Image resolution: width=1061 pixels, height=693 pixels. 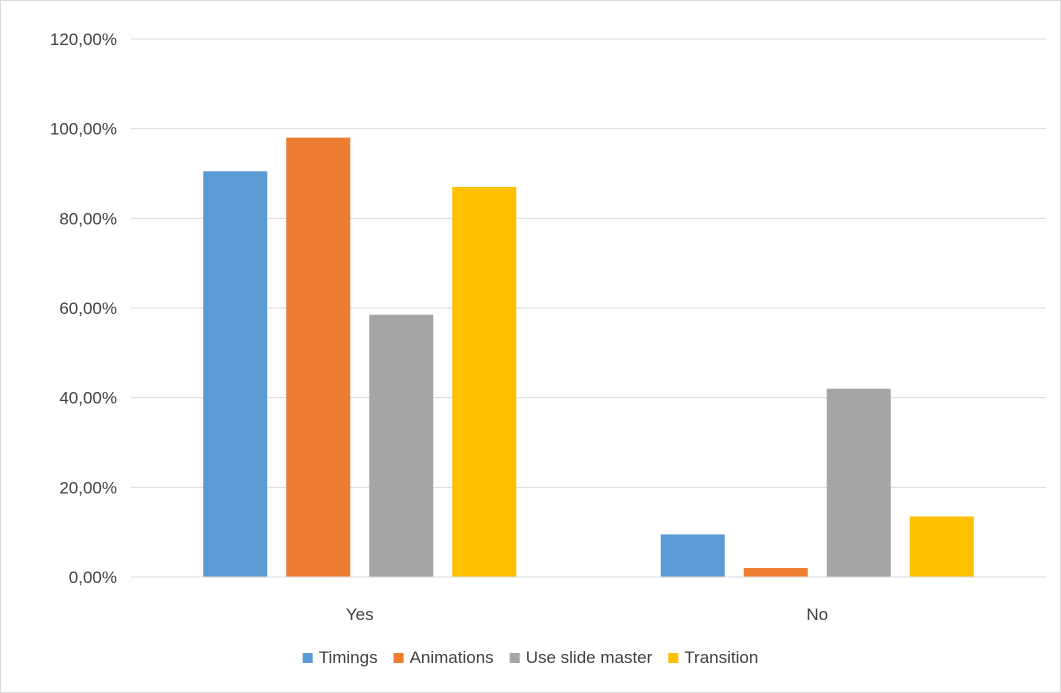 I want to click on y-tick-label: 40,00%, so click(x=88, y=398).